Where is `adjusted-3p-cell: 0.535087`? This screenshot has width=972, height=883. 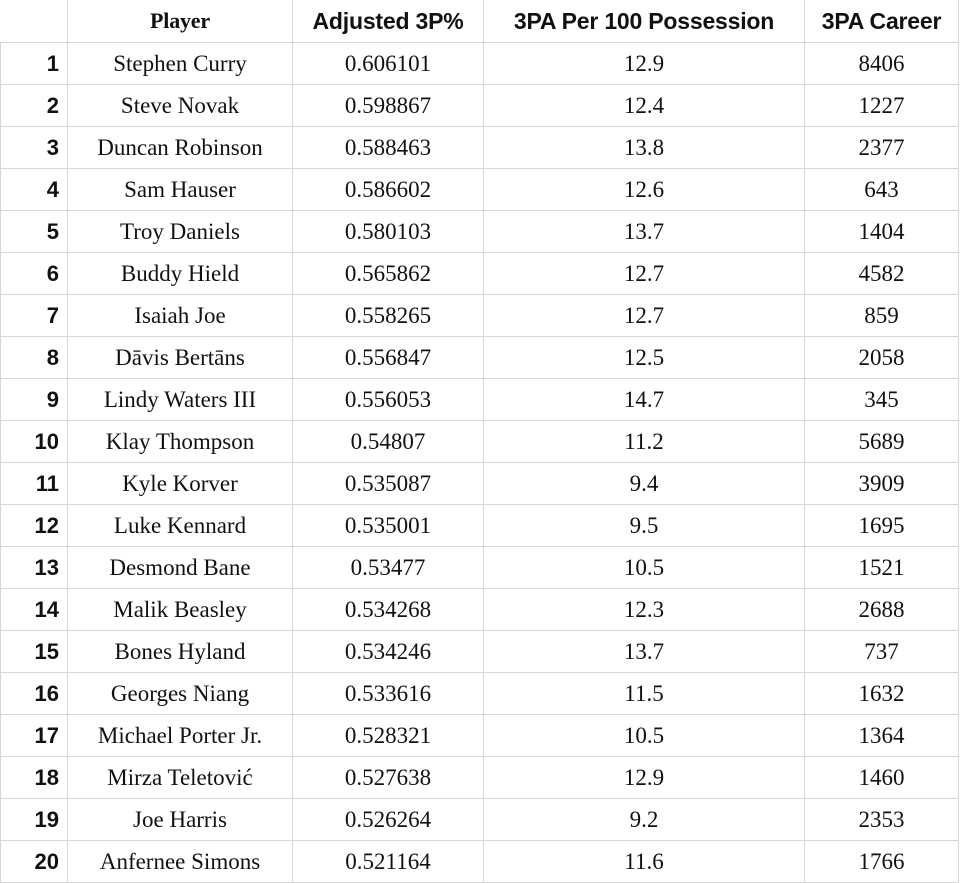
adjusted-3p-cell: 0.535087 is located at coordinates (388, 483).